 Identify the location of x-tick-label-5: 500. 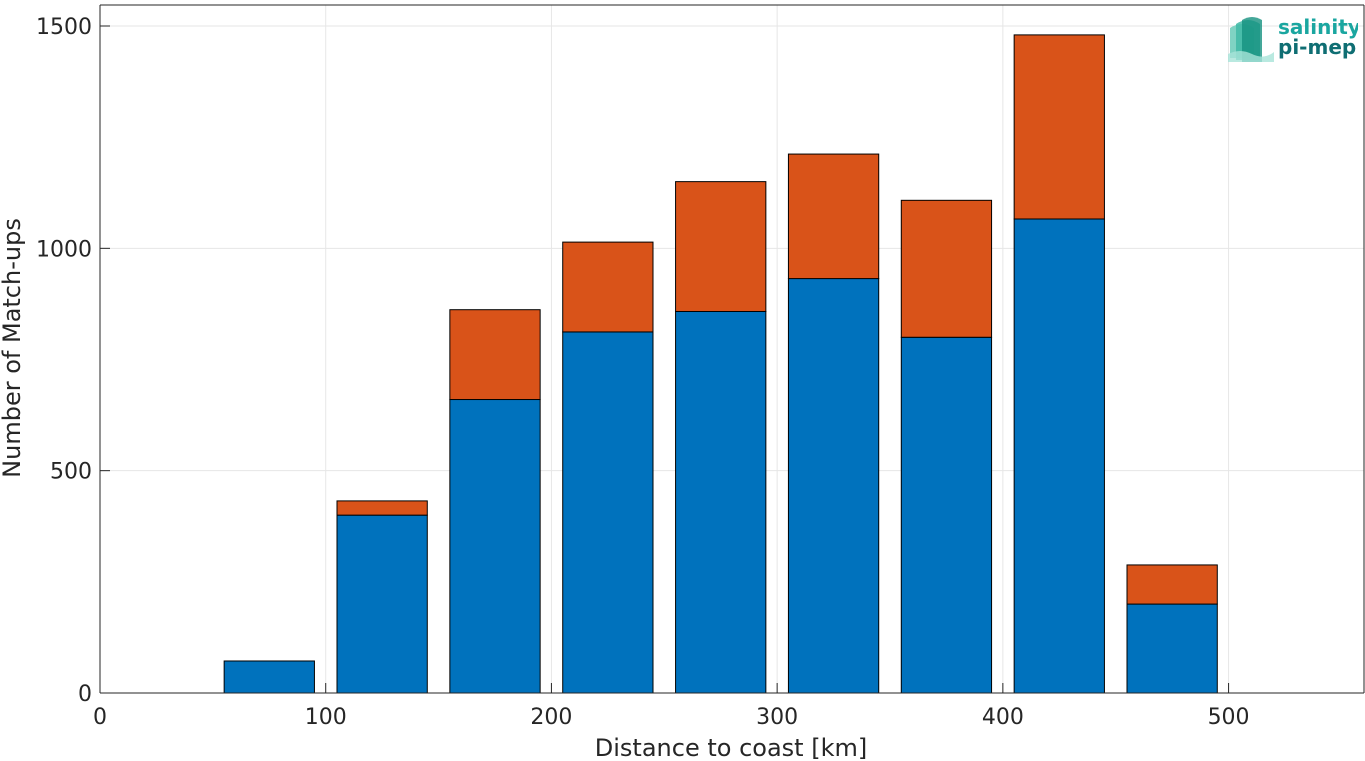
(1229, 717).